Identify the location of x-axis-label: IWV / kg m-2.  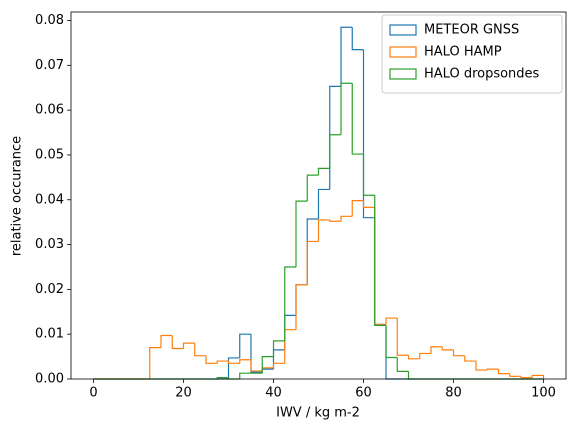
(318, 413).